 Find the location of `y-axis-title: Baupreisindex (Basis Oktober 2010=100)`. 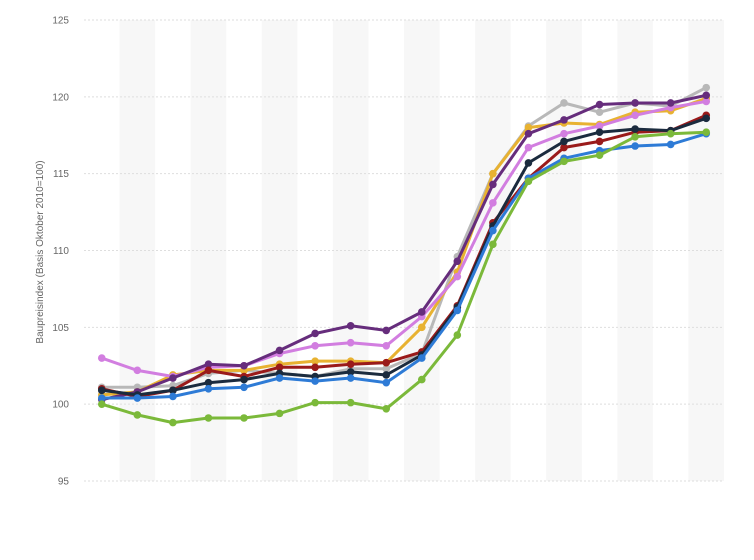

y-axis-title: Baupreisindex (Basis Oktober 2010=100) is located at coordinates (40, 251).